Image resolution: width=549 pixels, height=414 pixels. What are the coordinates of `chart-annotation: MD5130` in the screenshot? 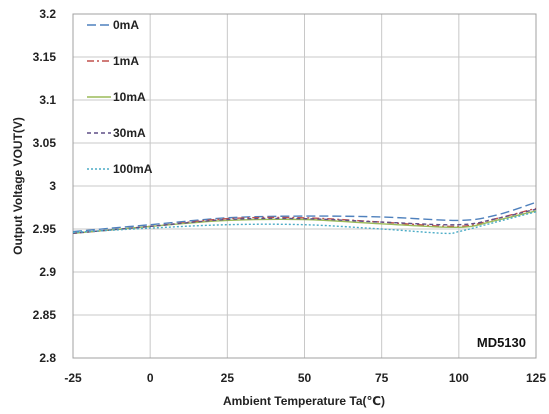 It's located at (501, 342).